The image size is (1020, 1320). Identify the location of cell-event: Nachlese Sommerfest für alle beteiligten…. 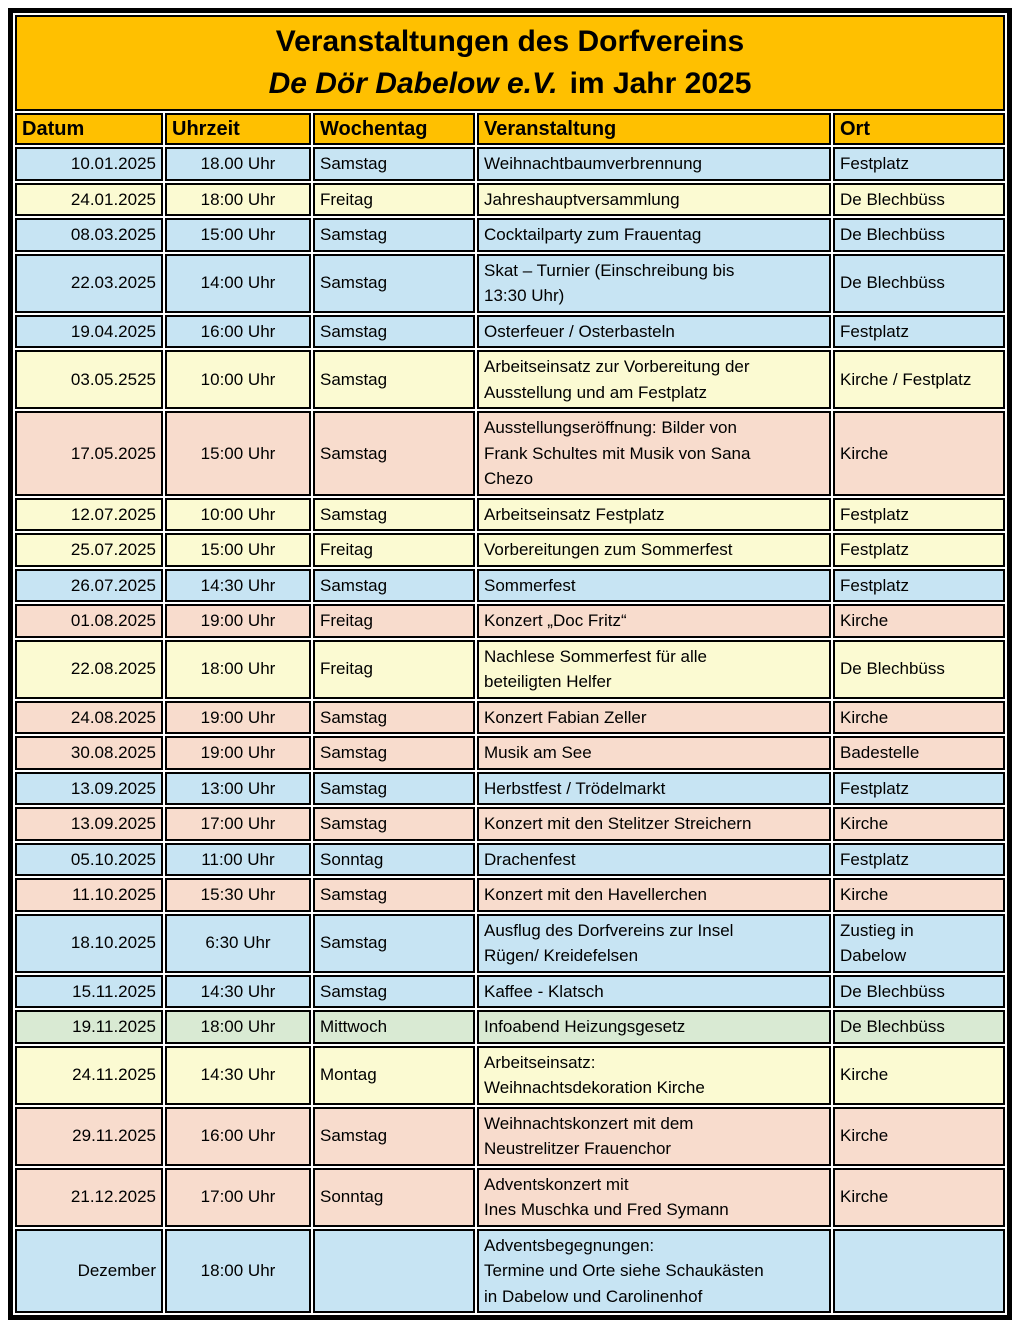
(654, 669).